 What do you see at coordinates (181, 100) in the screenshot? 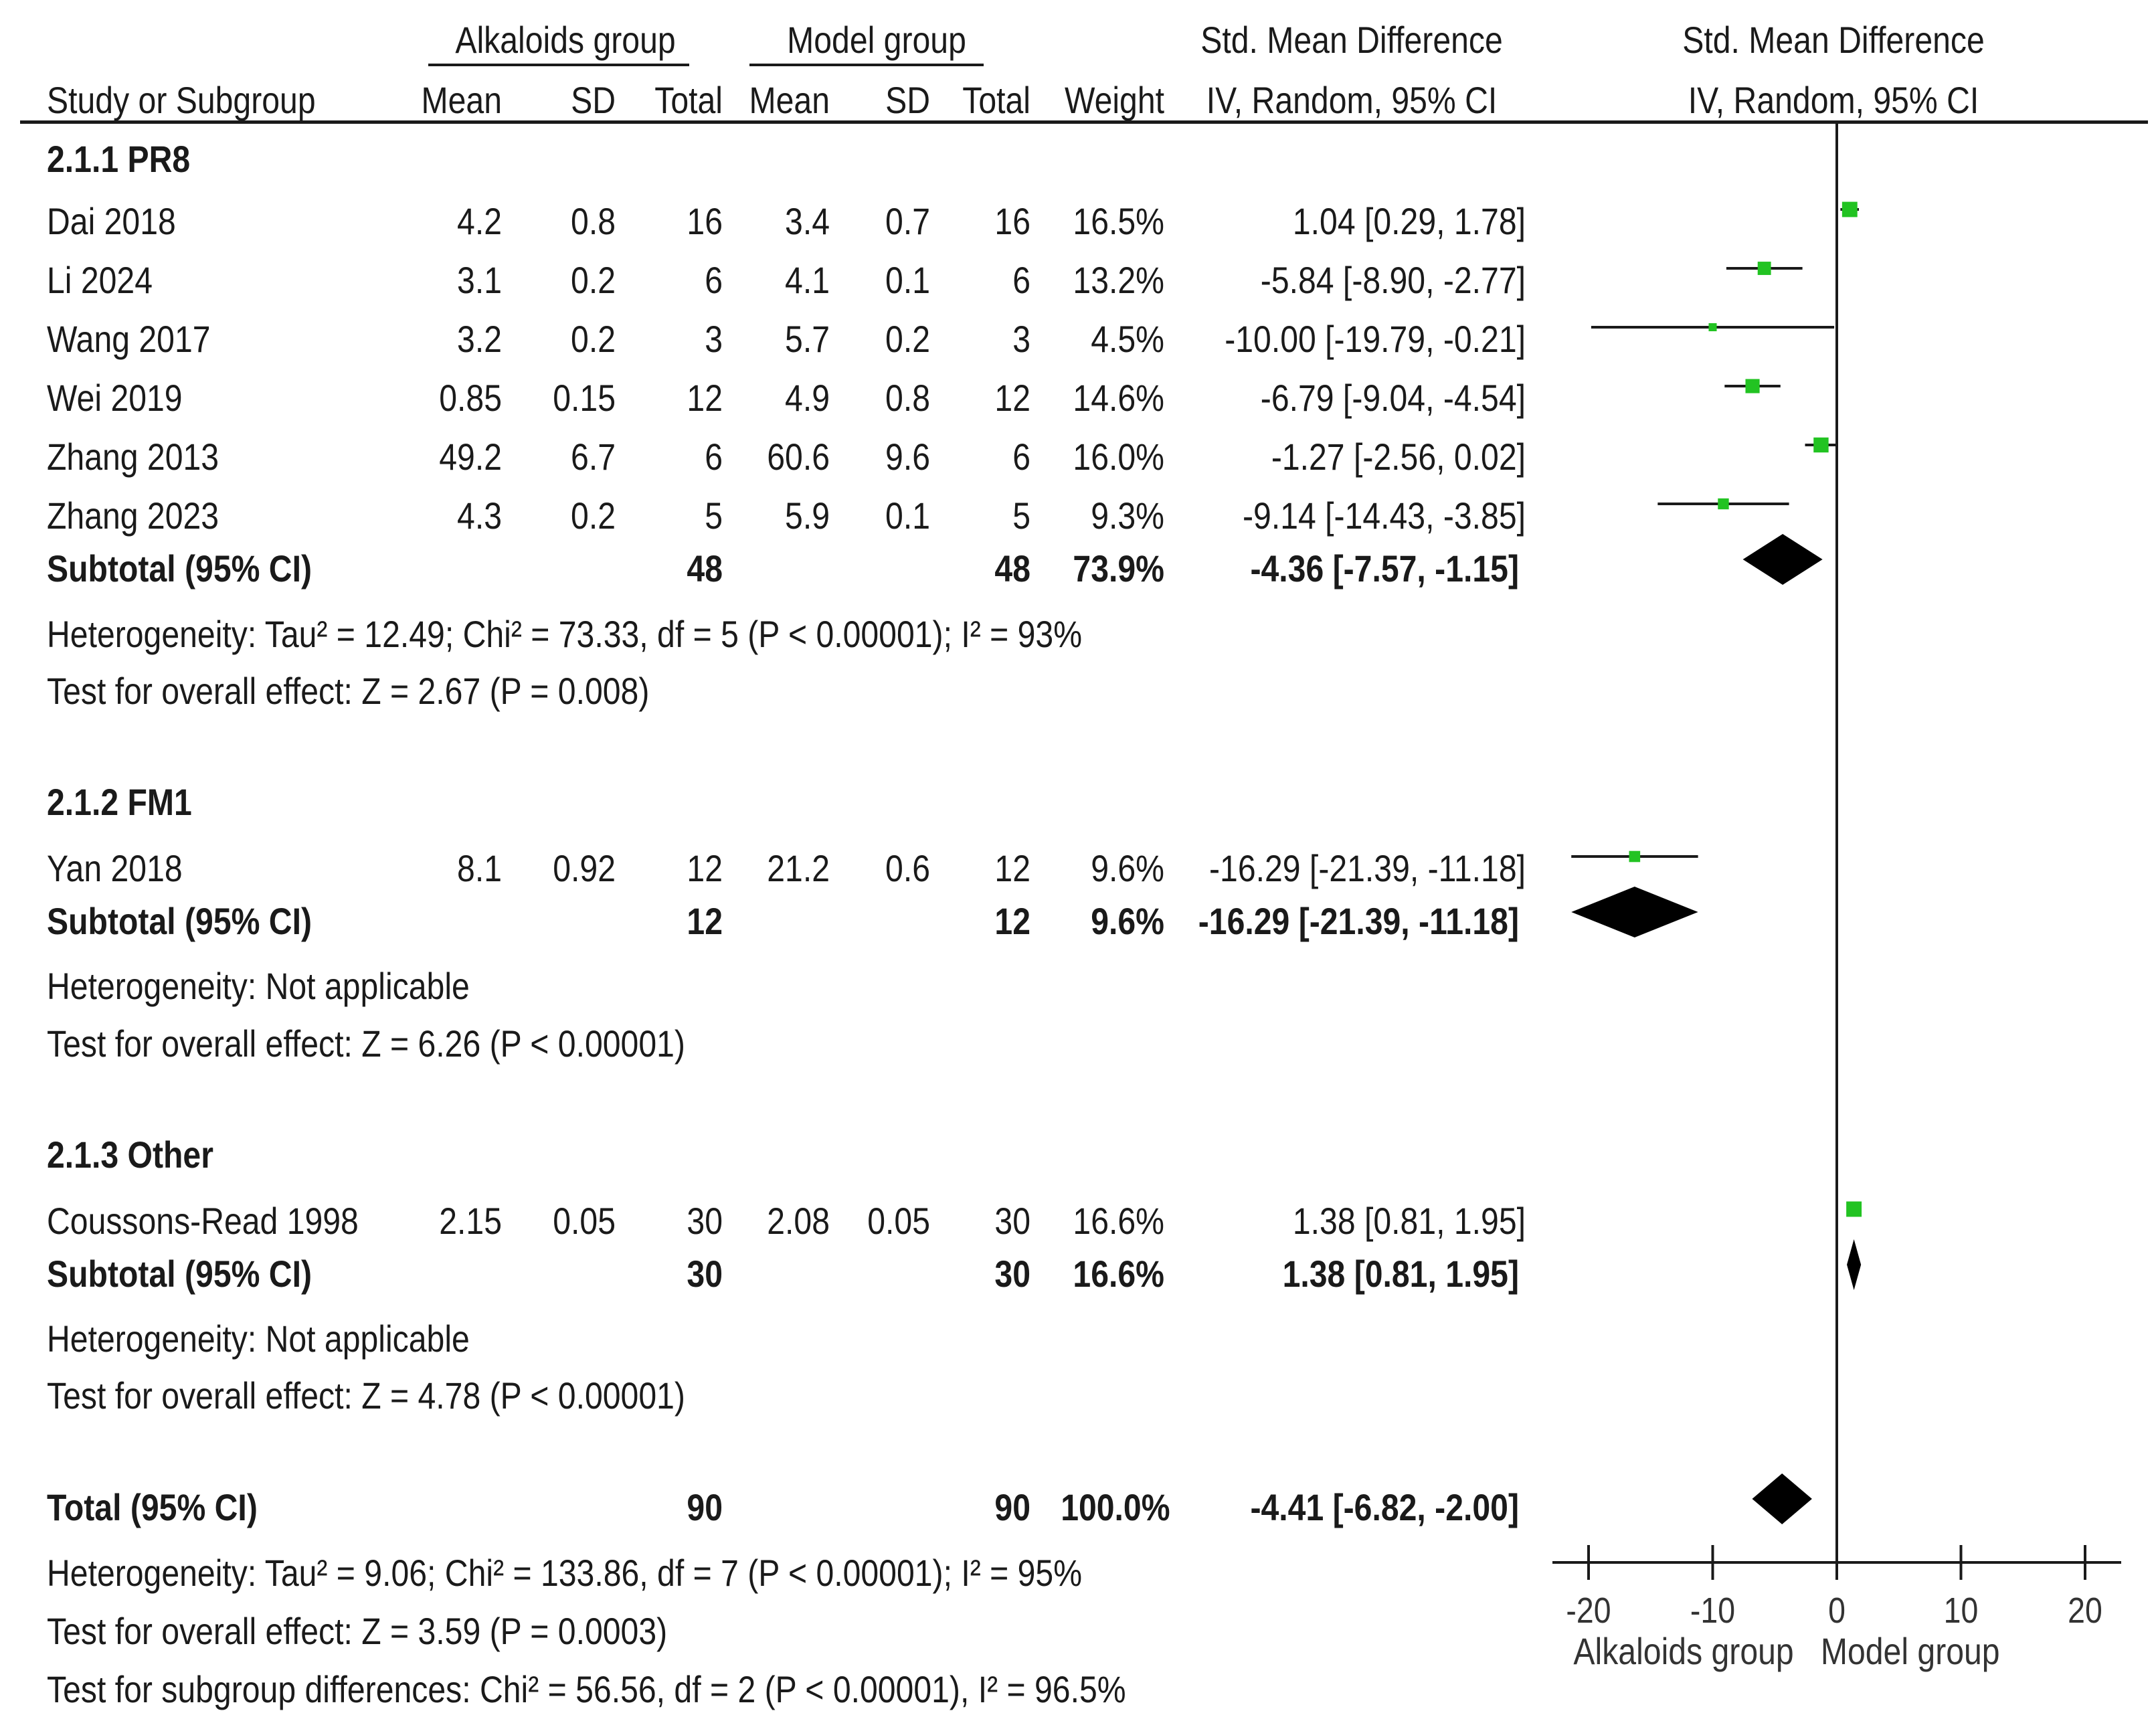
I see `col-study: Study or Subgroup` at bounding box center [181, 100].